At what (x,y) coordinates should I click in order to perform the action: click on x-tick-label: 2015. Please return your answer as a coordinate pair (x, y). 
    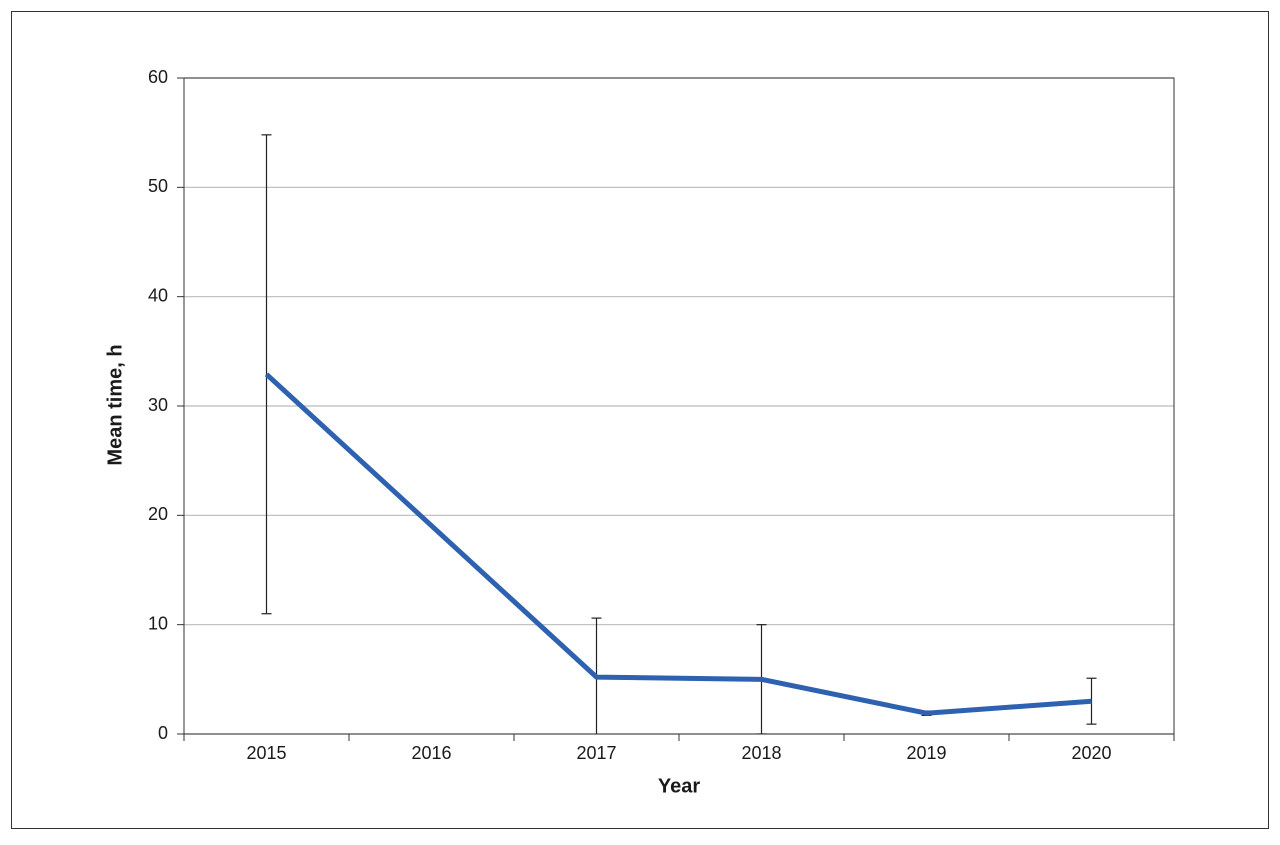
    Looking at the image, I should click on (266, 753).